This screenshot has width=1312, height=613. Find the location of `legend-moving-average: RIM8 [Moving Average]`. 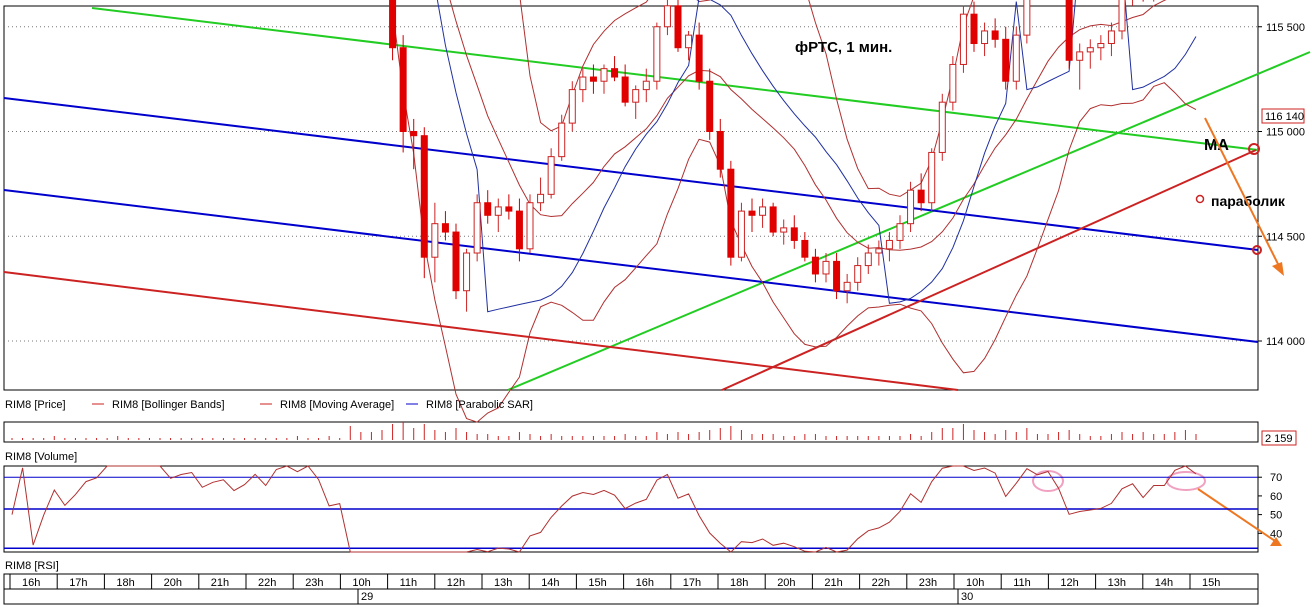

legend-moving-average: RIM8 [Moving Average] is located at coordinates (337, 405).